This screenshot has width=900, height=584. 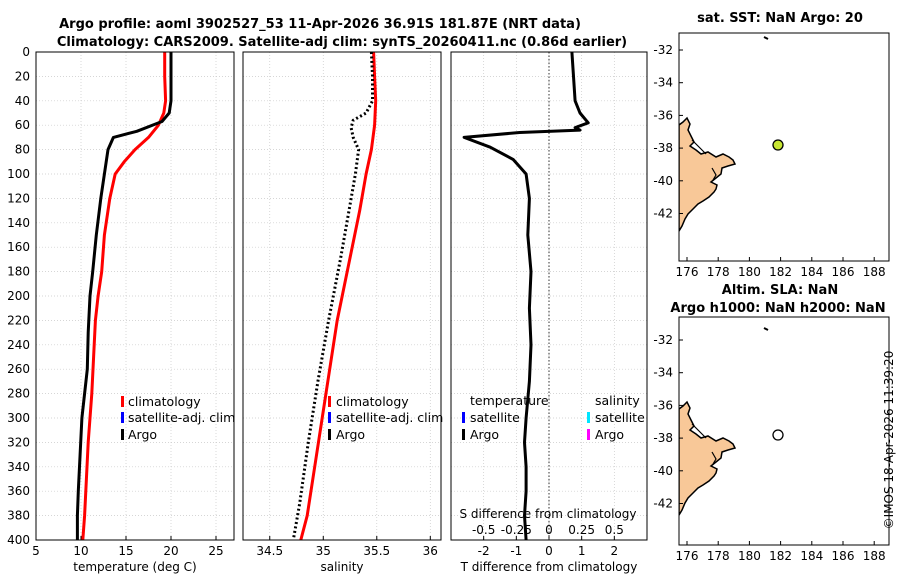 I want to click on s-difference-tick-labels: -0.5 -0.25 0 0.25 0.5, so click(x=548, y=530).